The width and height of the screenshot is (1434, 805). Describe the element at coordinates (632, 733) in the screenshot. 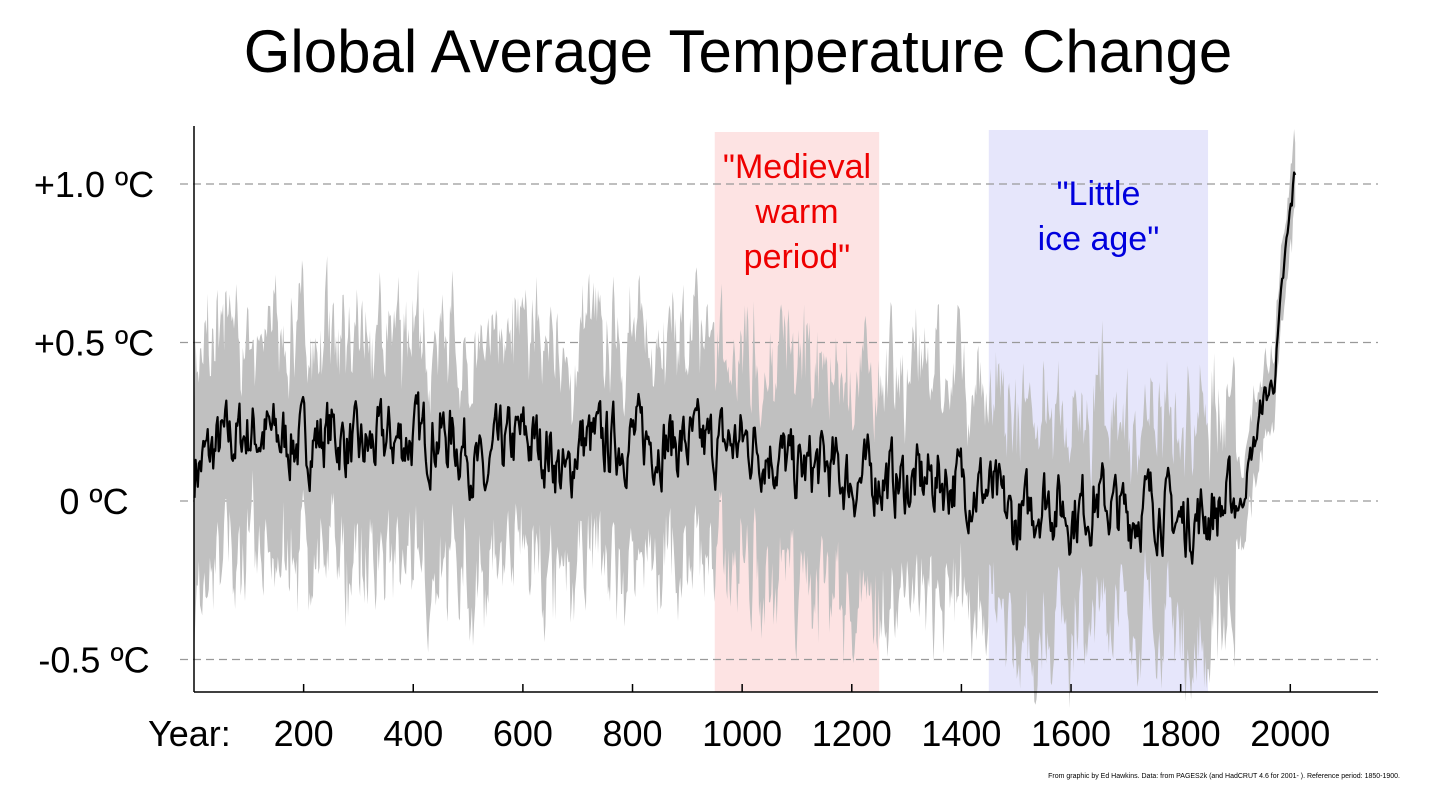

I see `x-tick-label: 800` at that location.